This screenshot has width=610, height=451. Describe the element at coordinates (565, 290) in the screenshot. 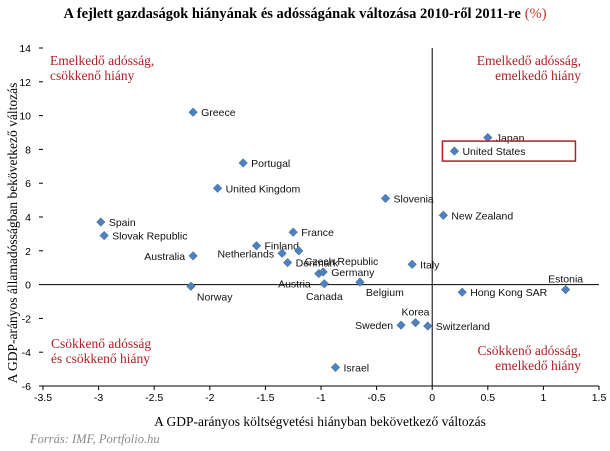

I see `point-marker-estonia` at that location.